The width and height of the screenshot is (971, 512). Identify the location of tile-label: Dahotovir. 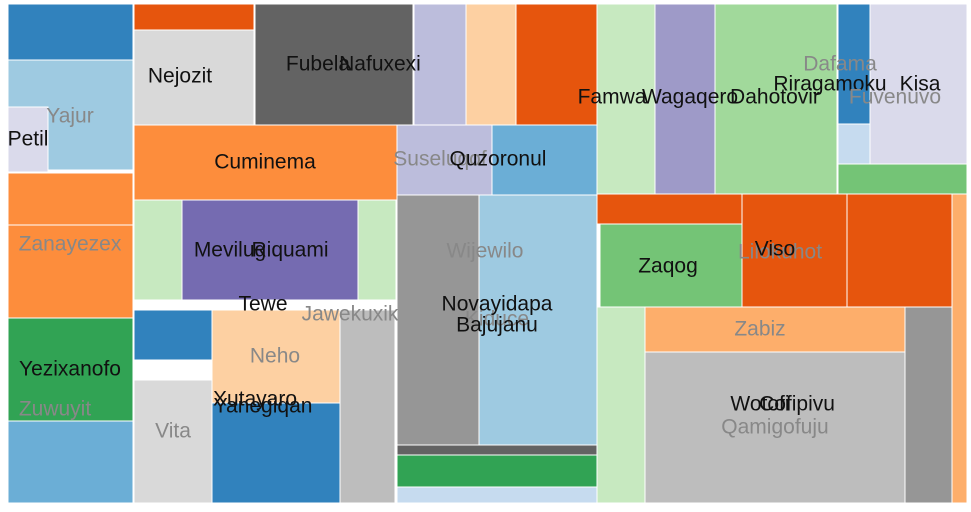
(775, 97).